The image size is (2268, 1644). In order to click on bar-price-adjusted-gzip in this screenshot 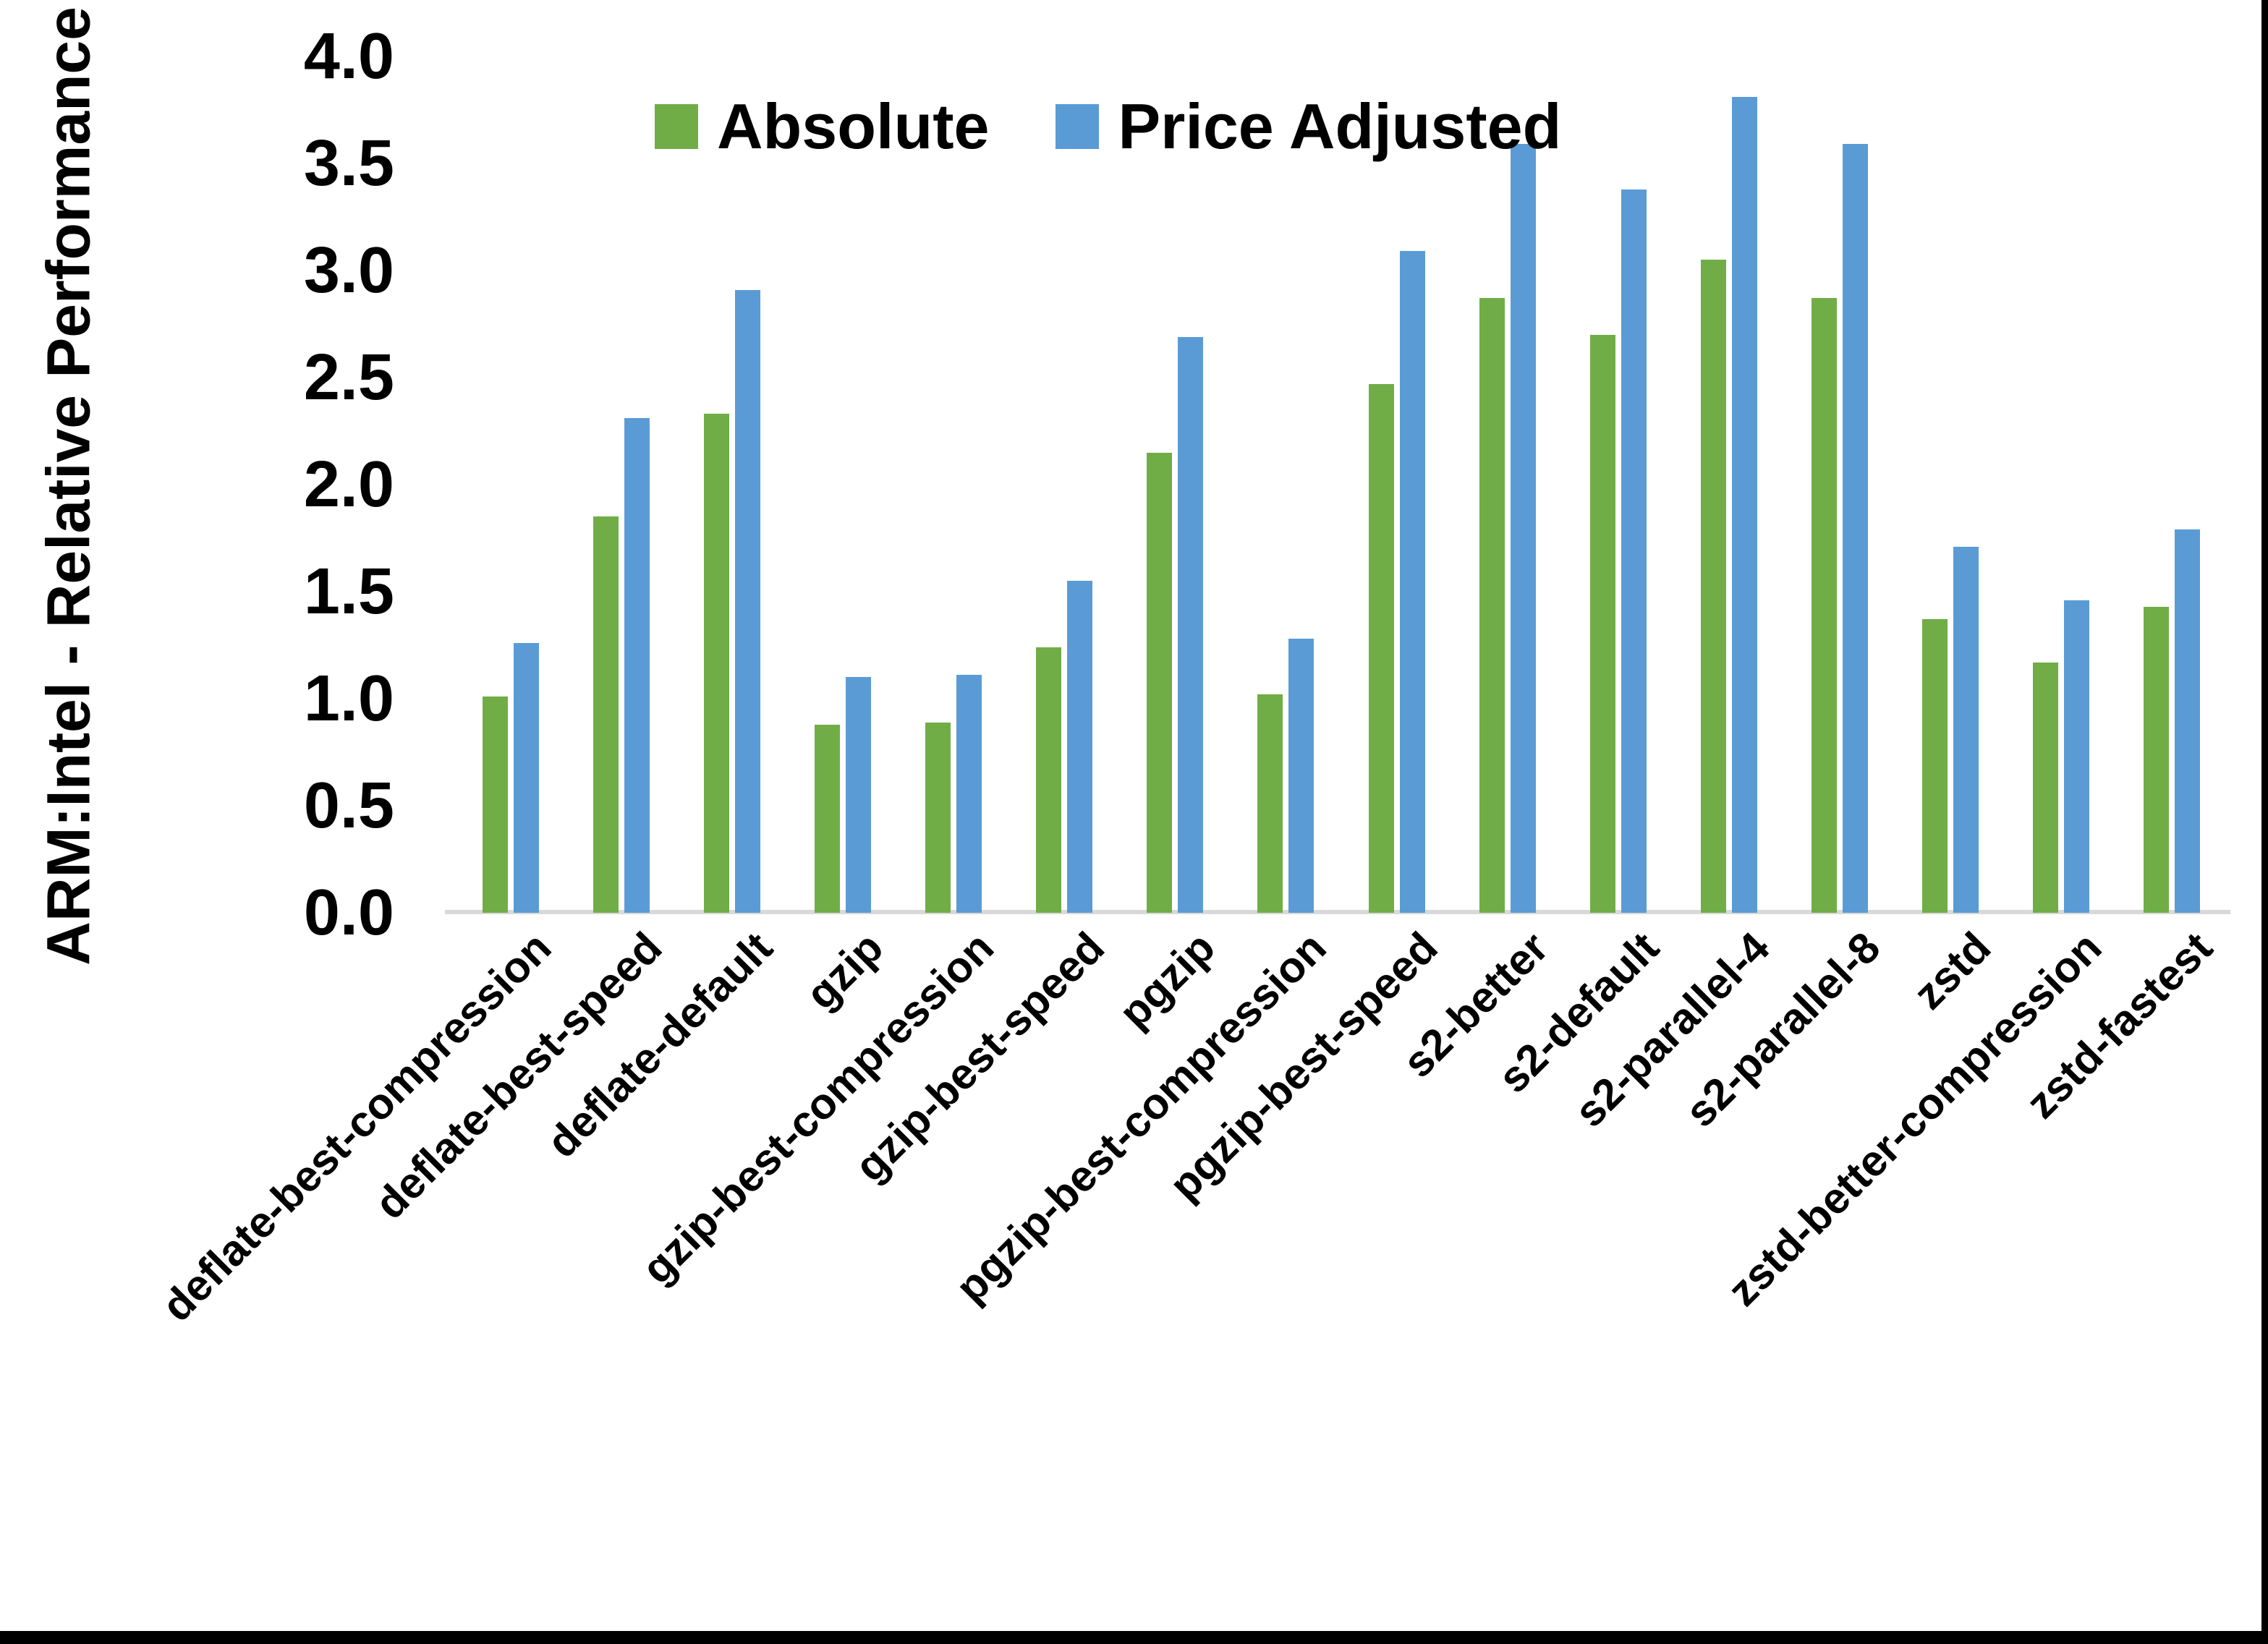, I will do `click(858, 795)`.